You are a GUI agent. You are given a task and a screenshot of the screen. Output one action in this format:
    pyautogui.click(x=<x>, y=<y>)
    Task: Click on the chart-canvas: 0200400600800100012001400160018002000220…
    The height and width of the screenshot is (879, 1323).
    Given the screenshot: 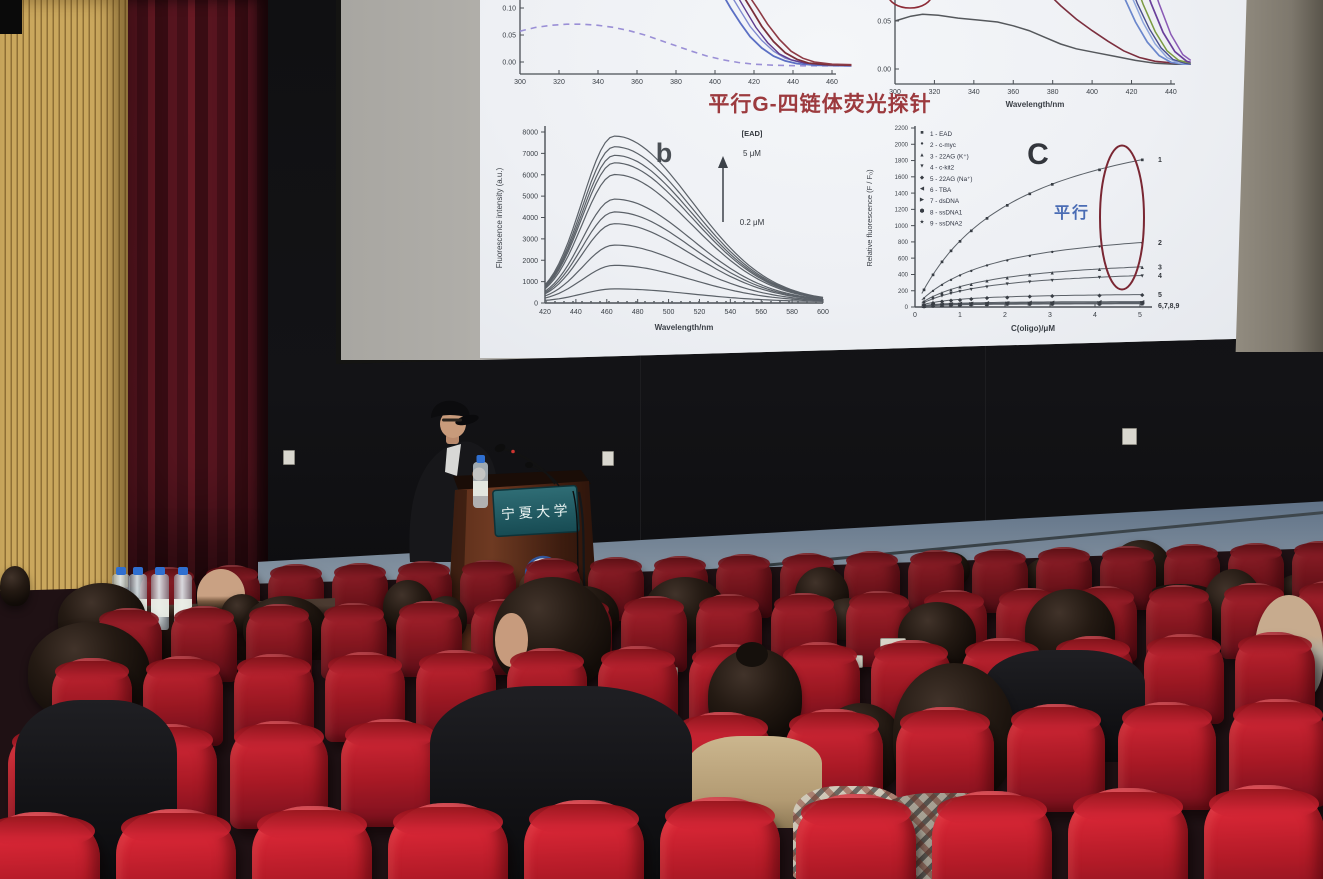 What is the action you would take?
    pyautogui.click(x=1022, y=229)
    